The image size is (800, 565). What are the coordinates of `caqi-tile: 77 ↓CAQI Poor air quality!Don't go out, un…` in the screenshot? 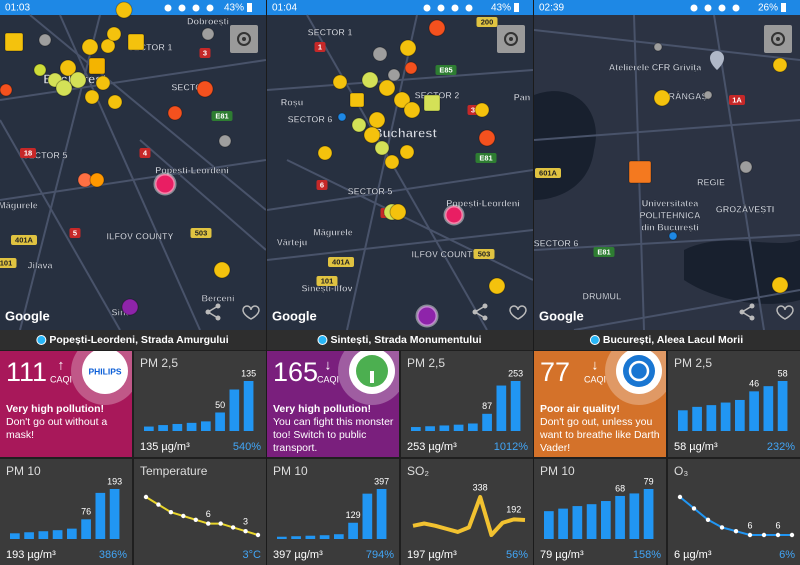 It's located at (603, 397).